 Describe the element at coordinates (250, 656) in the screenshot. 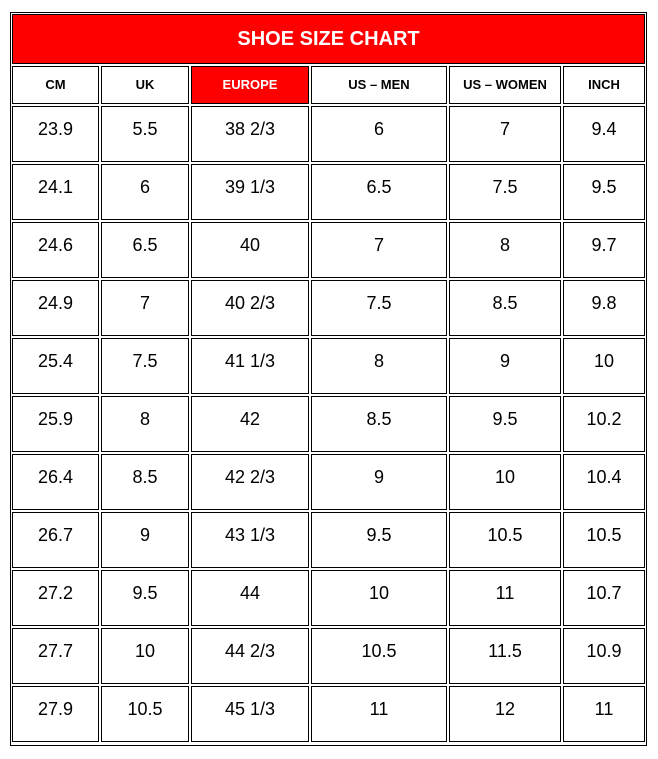

I see `data-cell: 44 2/3` at that location.